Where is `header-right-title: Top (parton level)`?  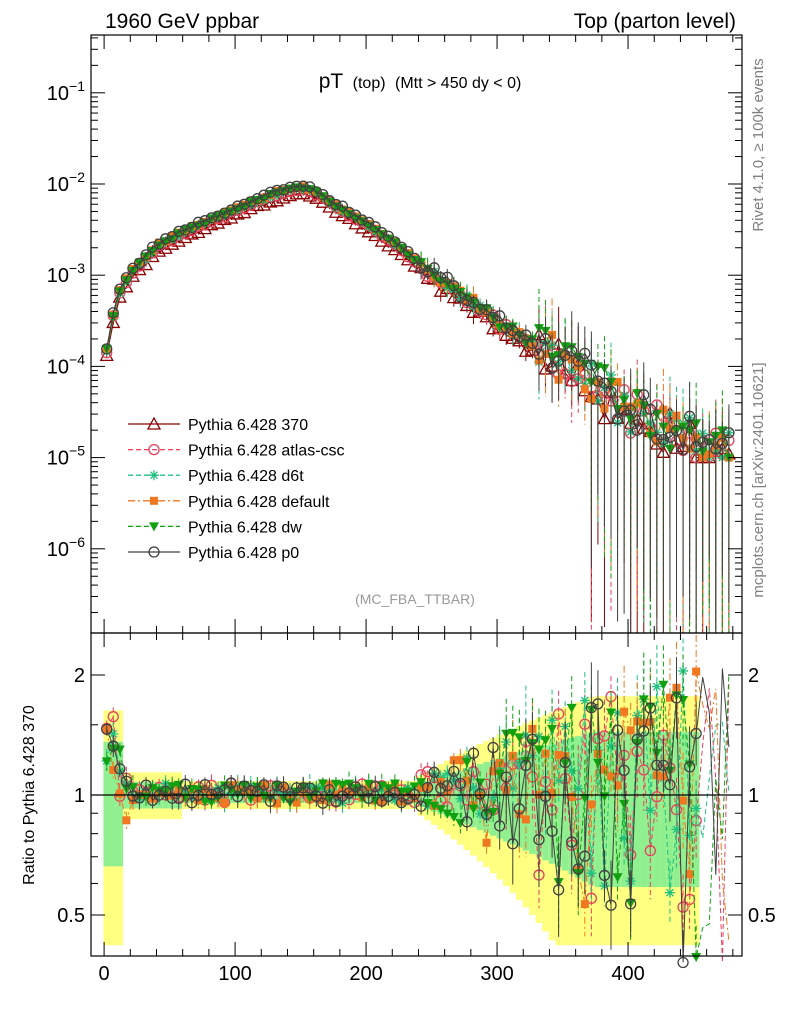
header-right-title: Top (parton level) is located at coordinates (655, 21).